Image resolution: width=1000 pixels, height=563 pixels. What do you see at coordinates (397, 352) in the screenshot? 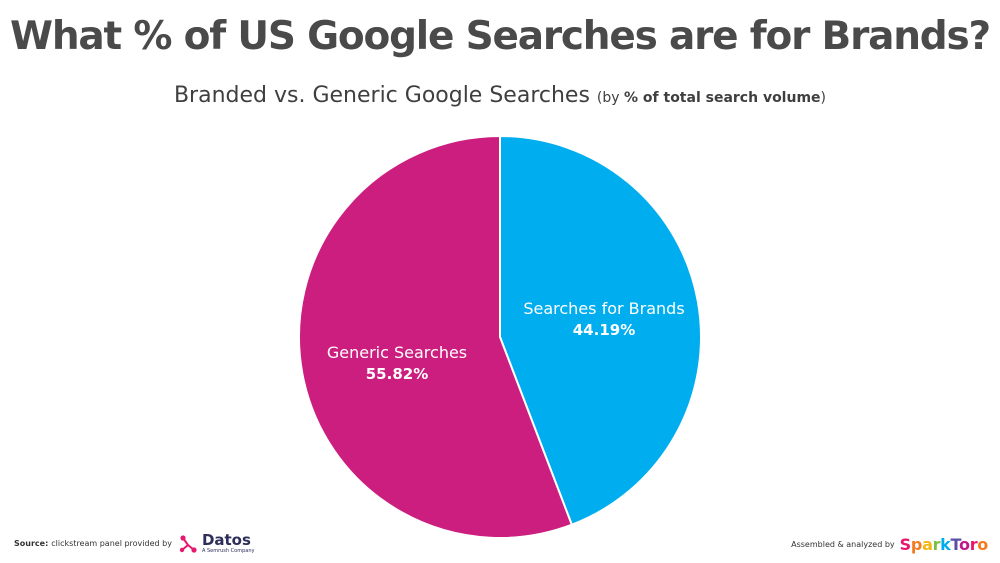
I see `slice-label-generic: Generic Searches` at bounding box center [397, 352].